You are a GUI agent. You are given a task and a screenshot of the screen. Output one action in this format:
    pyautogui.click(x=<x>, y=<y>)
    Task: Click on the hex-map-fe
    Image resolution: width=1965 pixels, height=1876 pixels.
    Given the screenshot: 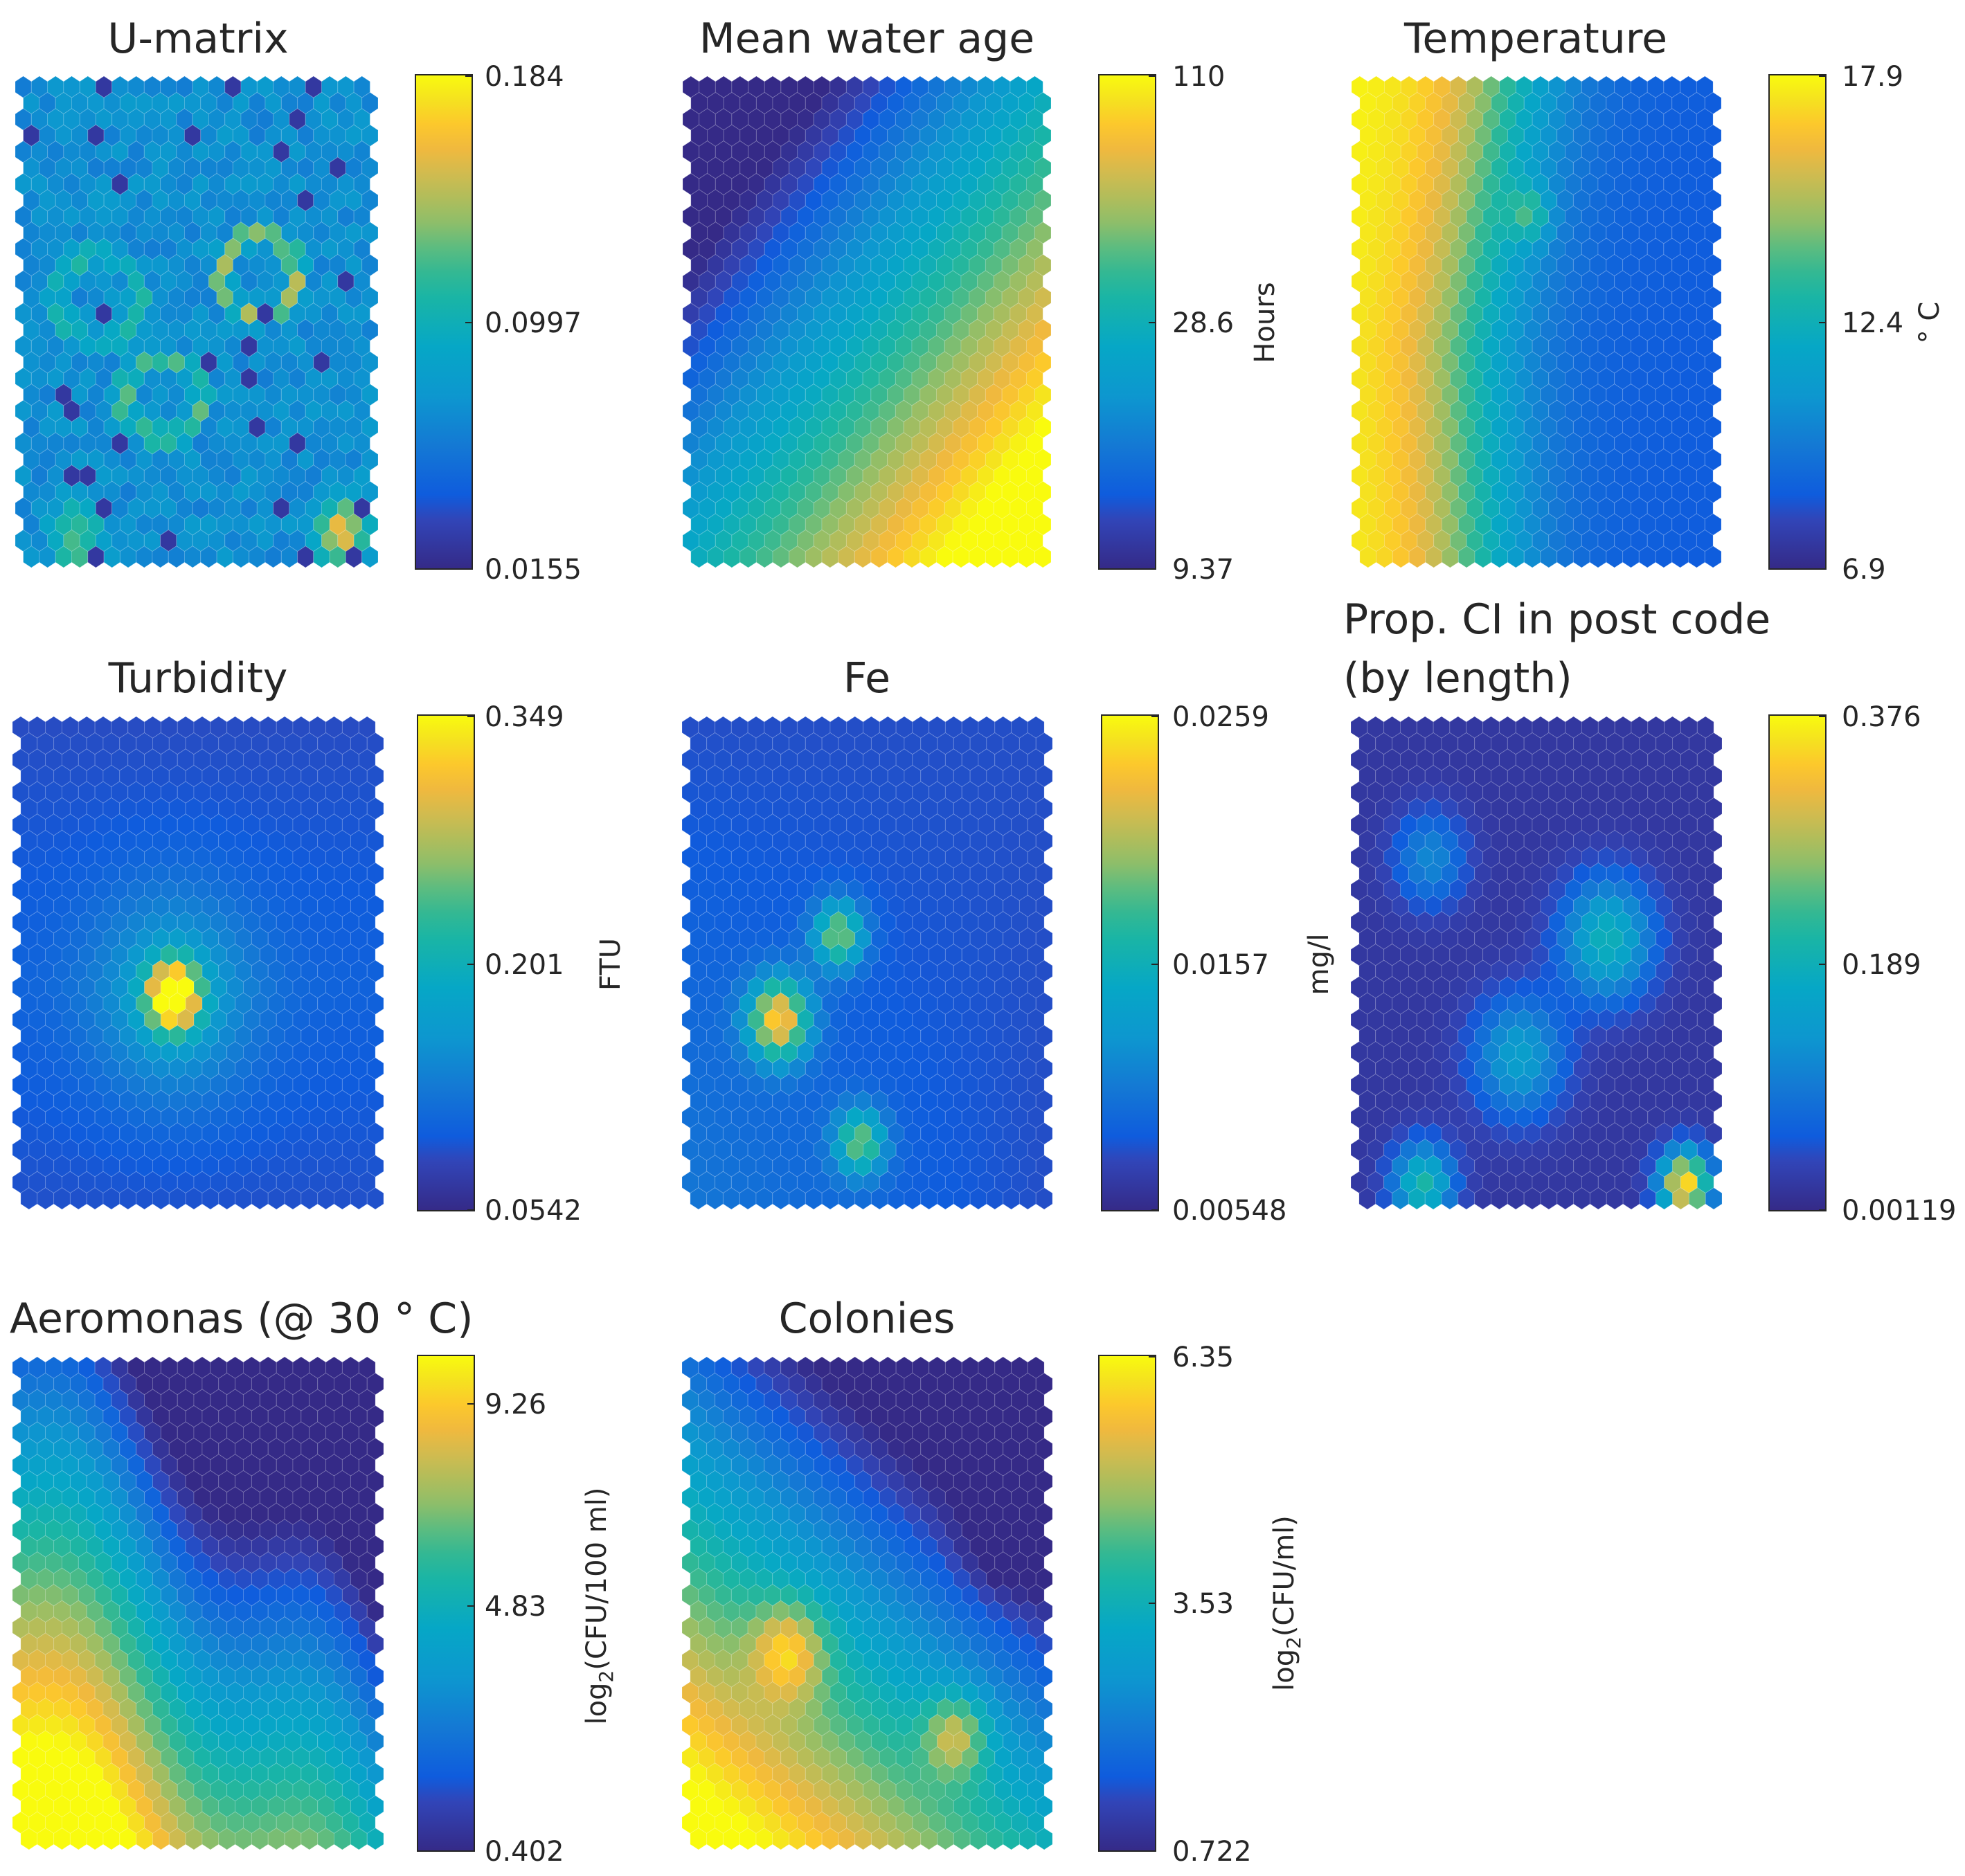 What is the action you would take?
    pyautogui.click(x=867, y=963)
    